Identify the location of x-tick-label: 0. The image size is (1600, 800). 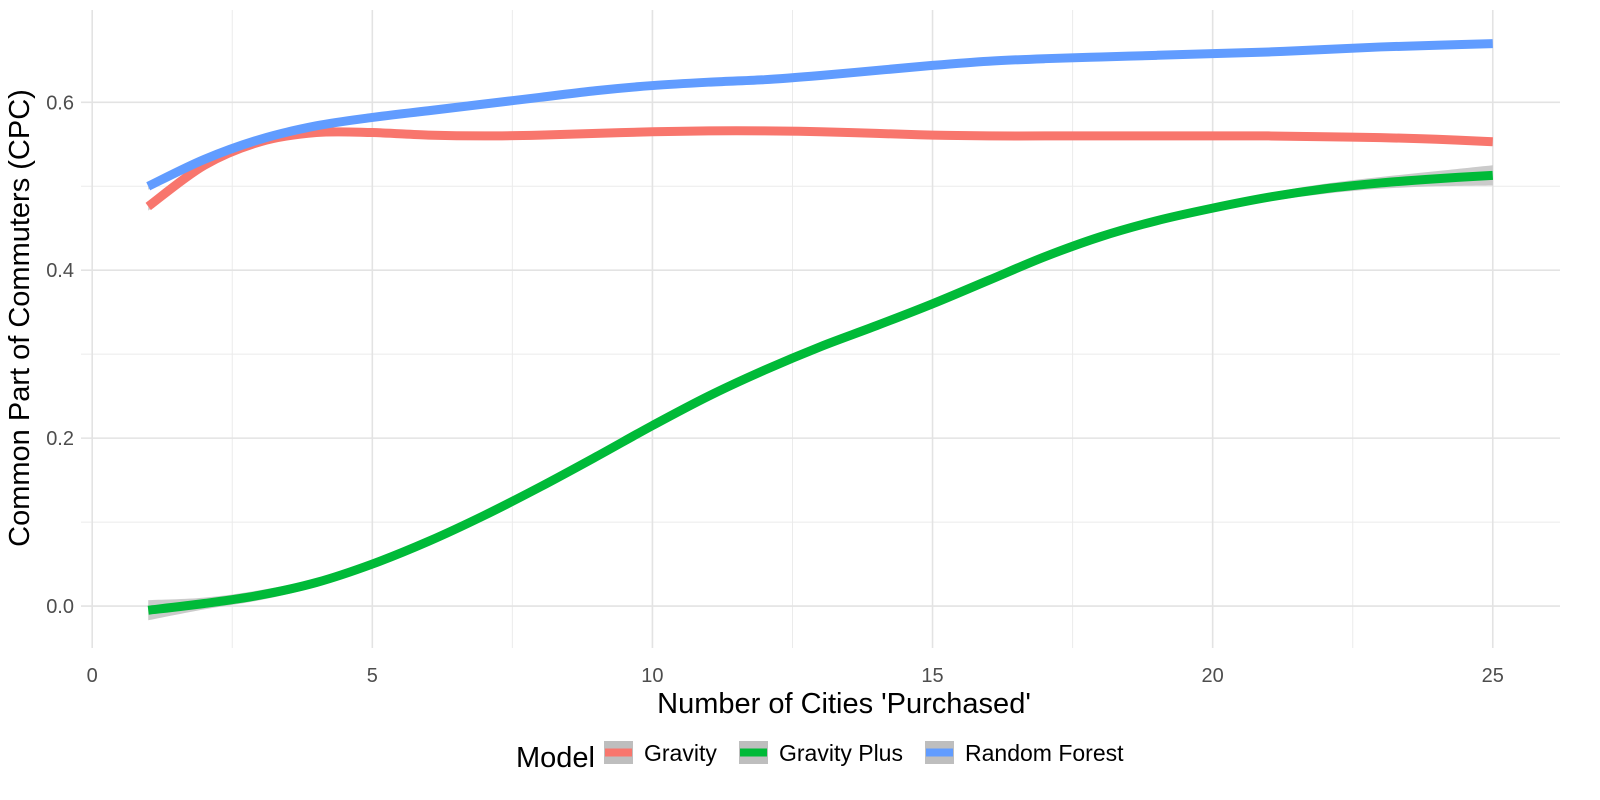
(92, 676).